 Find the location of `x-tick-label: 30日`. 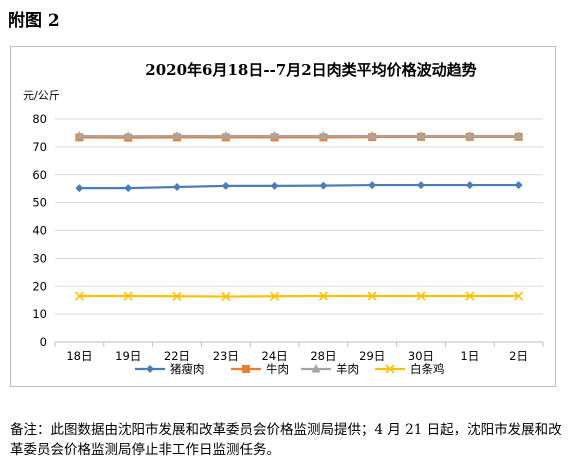

x-tick-label: 30日 is located at coordinates (421, 356).